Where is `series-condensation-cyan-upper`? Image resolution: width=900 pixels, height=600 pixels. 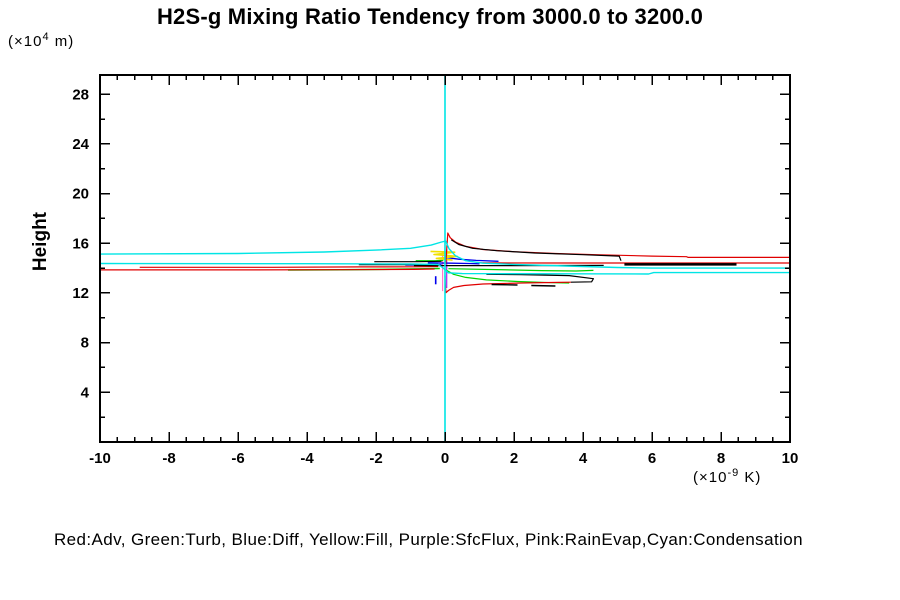
series-condensation-cyan-upper is located at coordinates (444, 254).